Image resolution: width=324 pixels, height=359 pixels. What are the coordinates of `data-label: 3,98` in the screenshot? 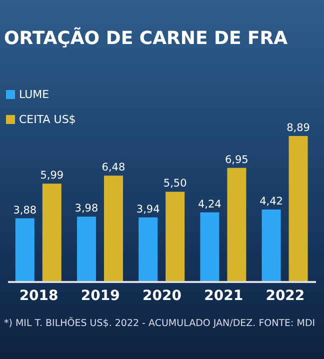 It's located at (86, 208).